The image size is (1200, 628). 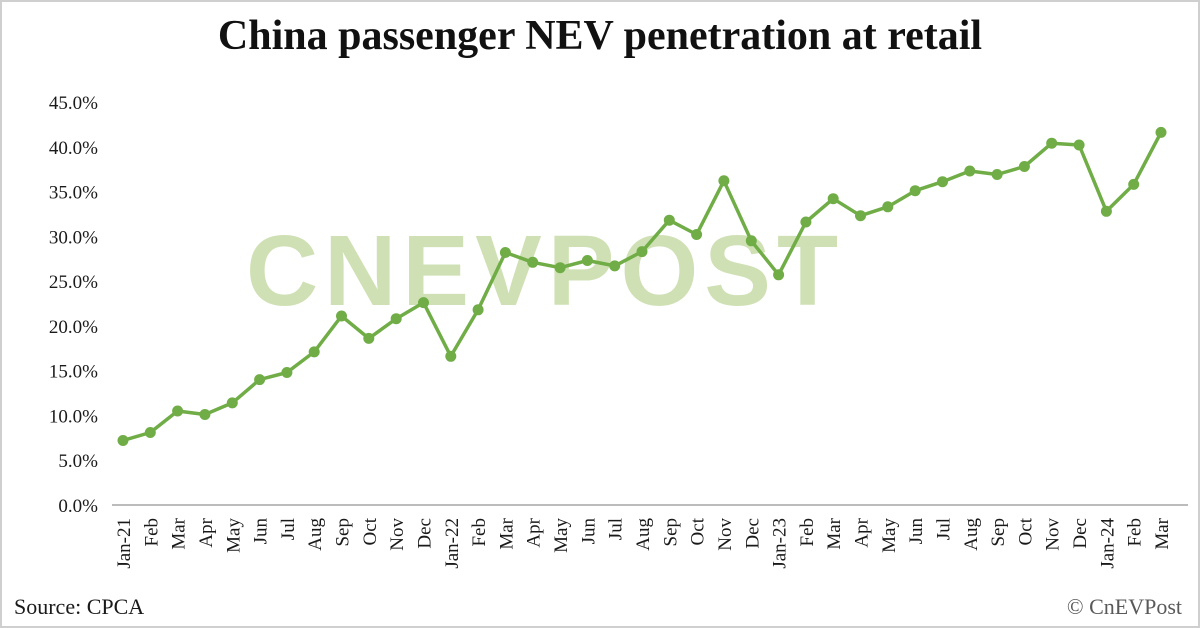 What do you see at coordinates (73, 237) in the screenshot?
I see `y-tick-label: 30.0%` at bounding box center [73, 237].